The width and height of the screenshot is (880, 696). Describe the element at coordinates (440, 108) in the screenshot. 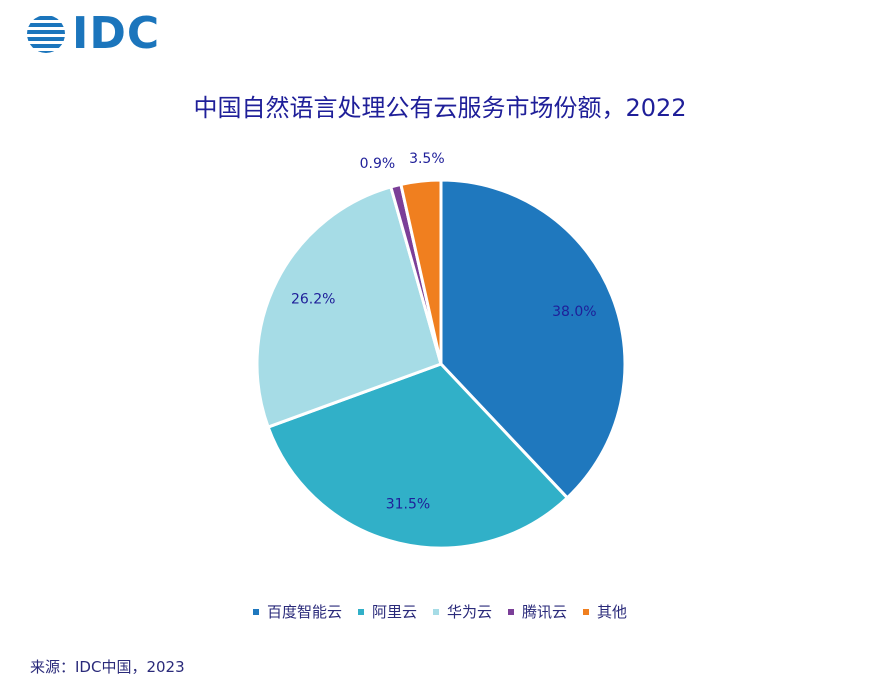

I see `chart-title: 中国自然语言处理公有云服务市场份额，2022` at that location.